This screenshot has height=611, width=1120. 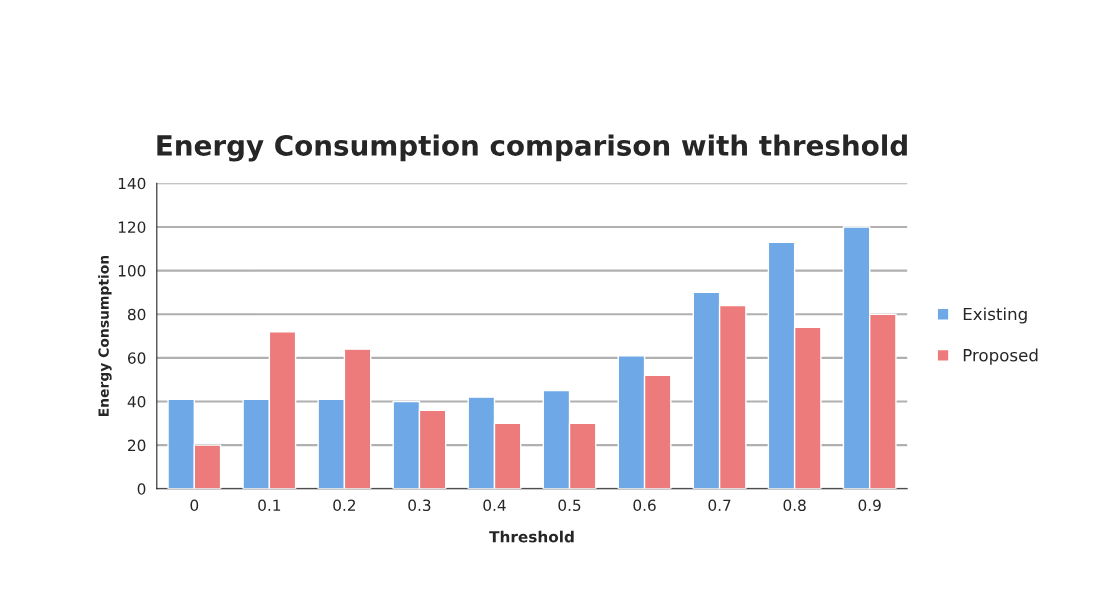 What do you see at coordinates (869, 505) in the screenshot?
I see `x-tick-label: 0.9` at bounding box center [869, 505].